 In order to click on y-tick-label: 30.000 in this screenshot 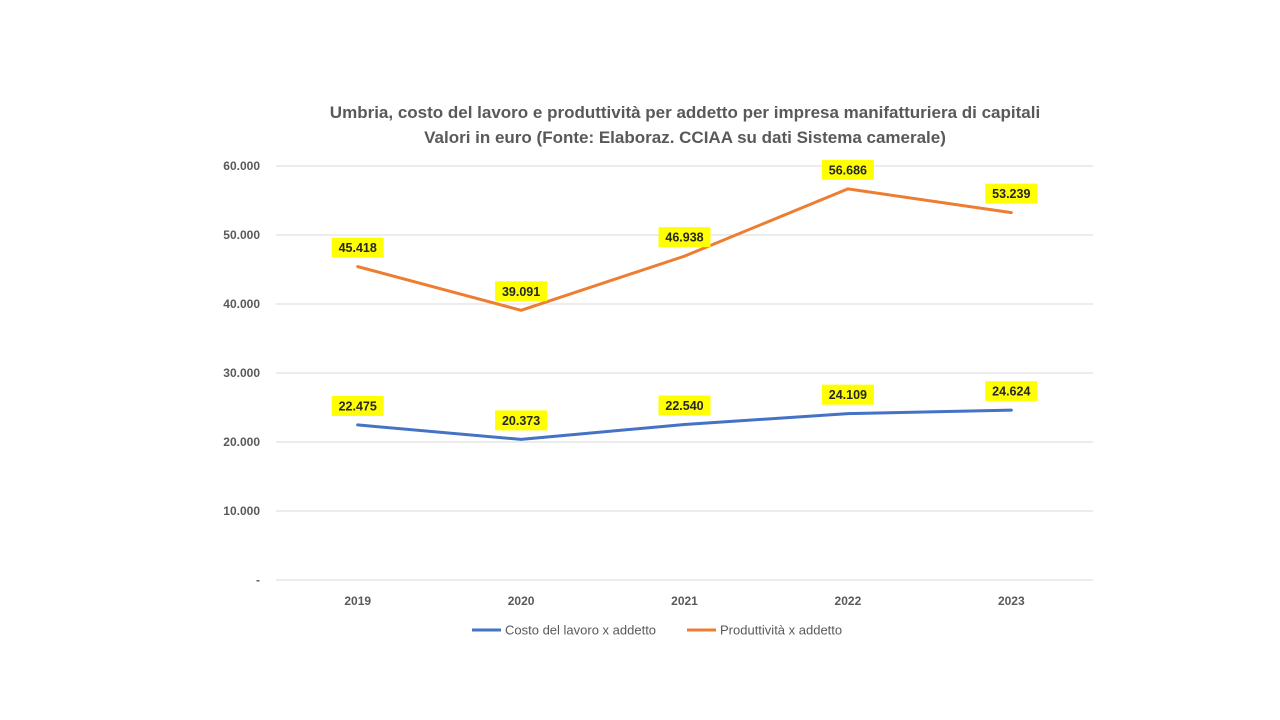, I will do `click(241, 373)`.